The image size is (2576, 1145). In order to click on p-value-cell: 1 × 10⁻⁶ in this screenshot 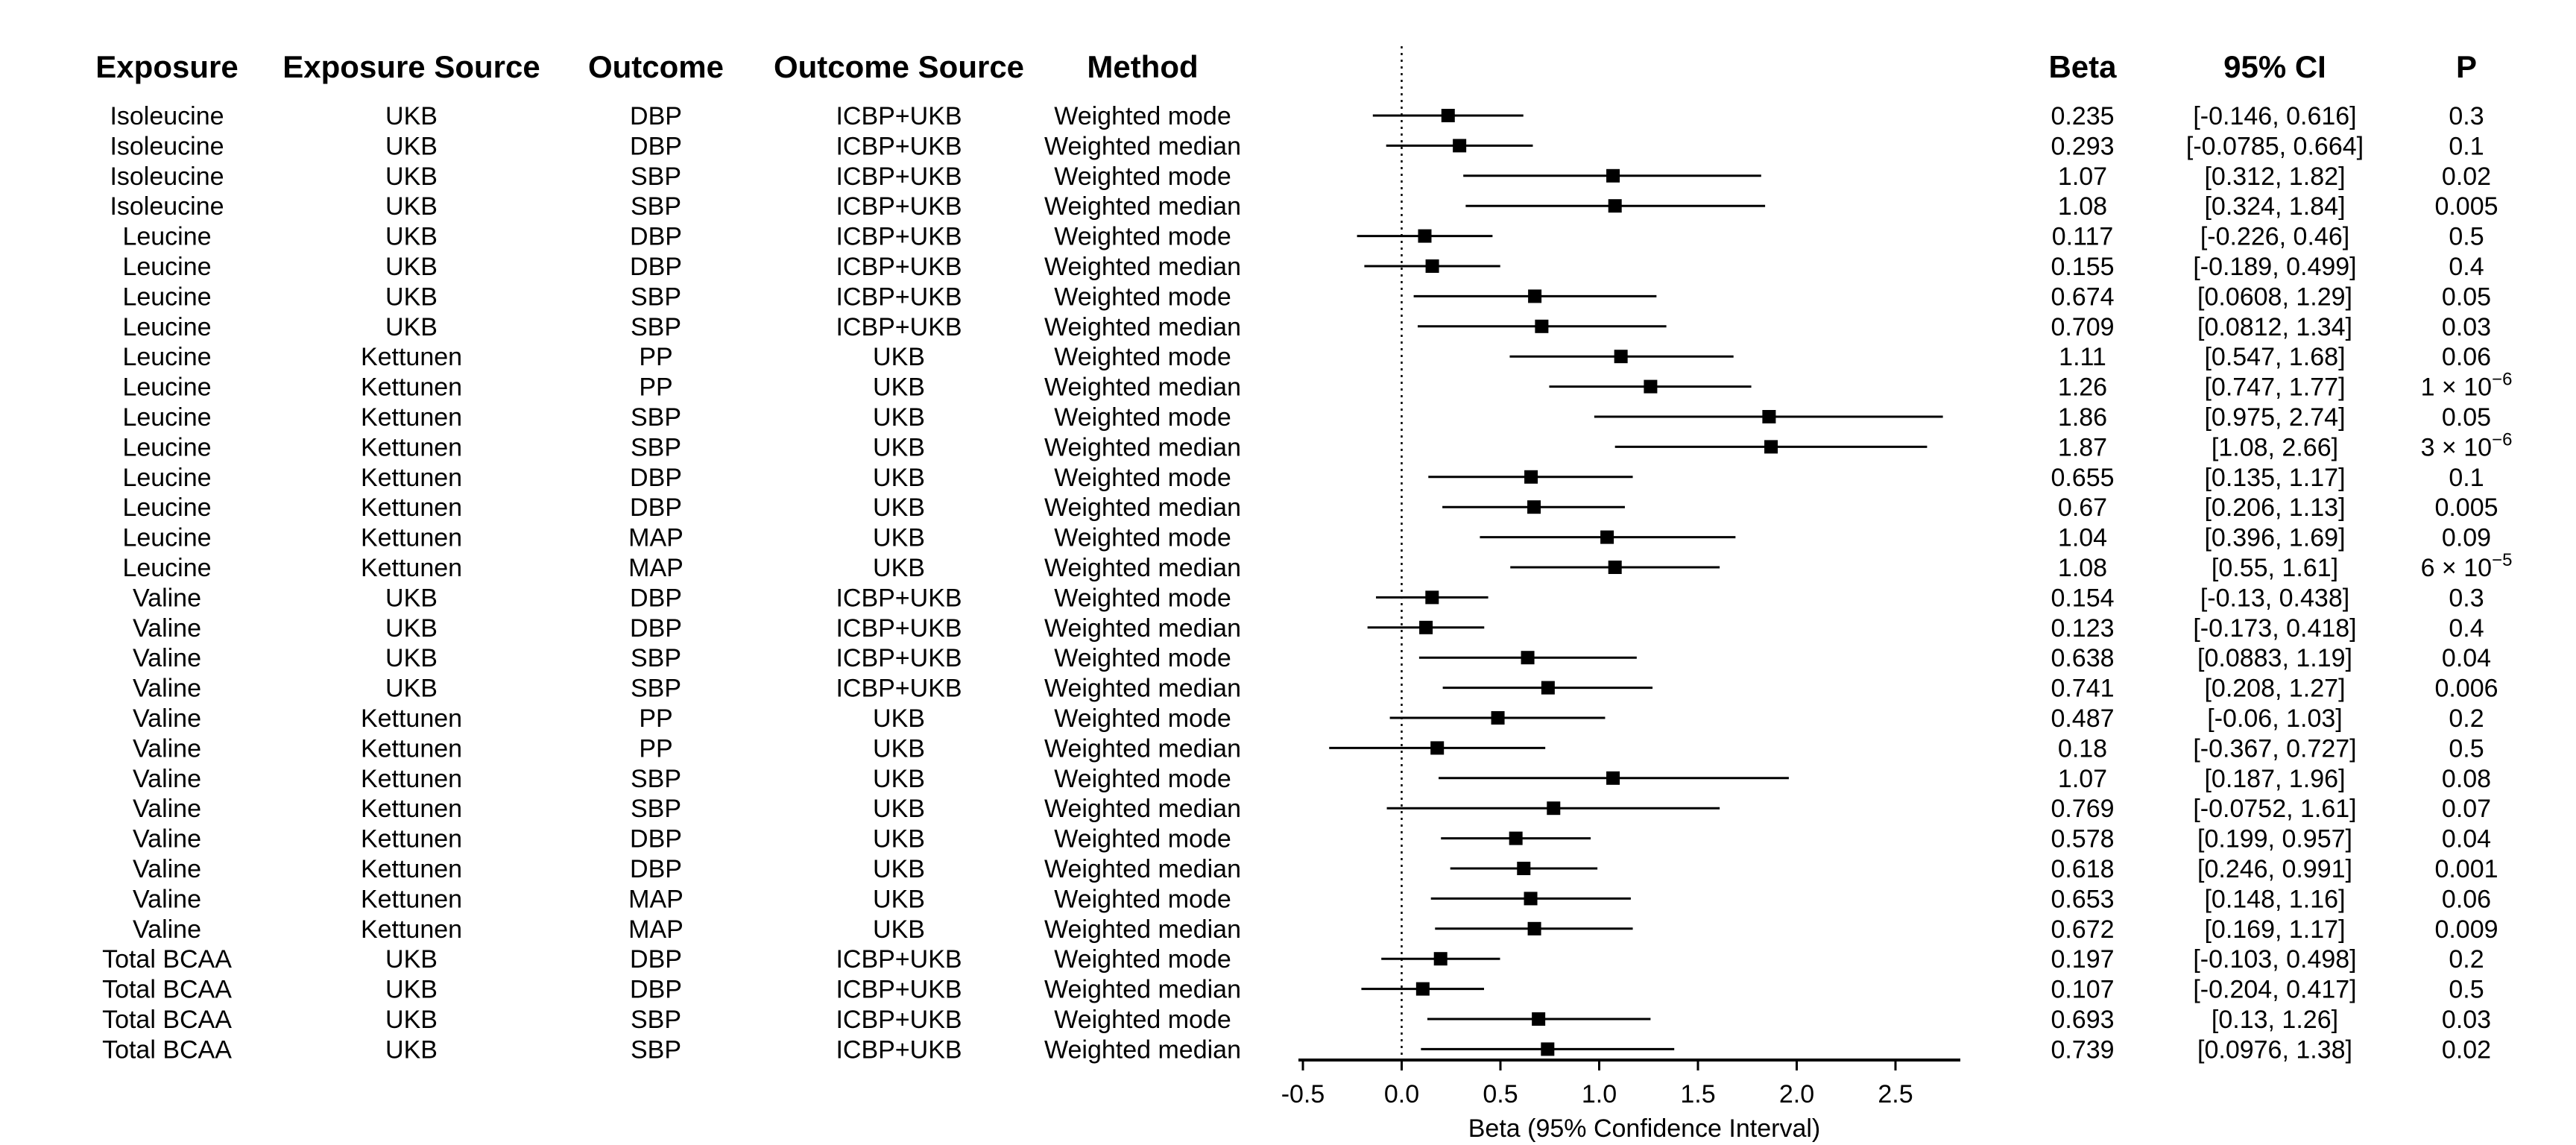, I will do `click(2467, 386)`.